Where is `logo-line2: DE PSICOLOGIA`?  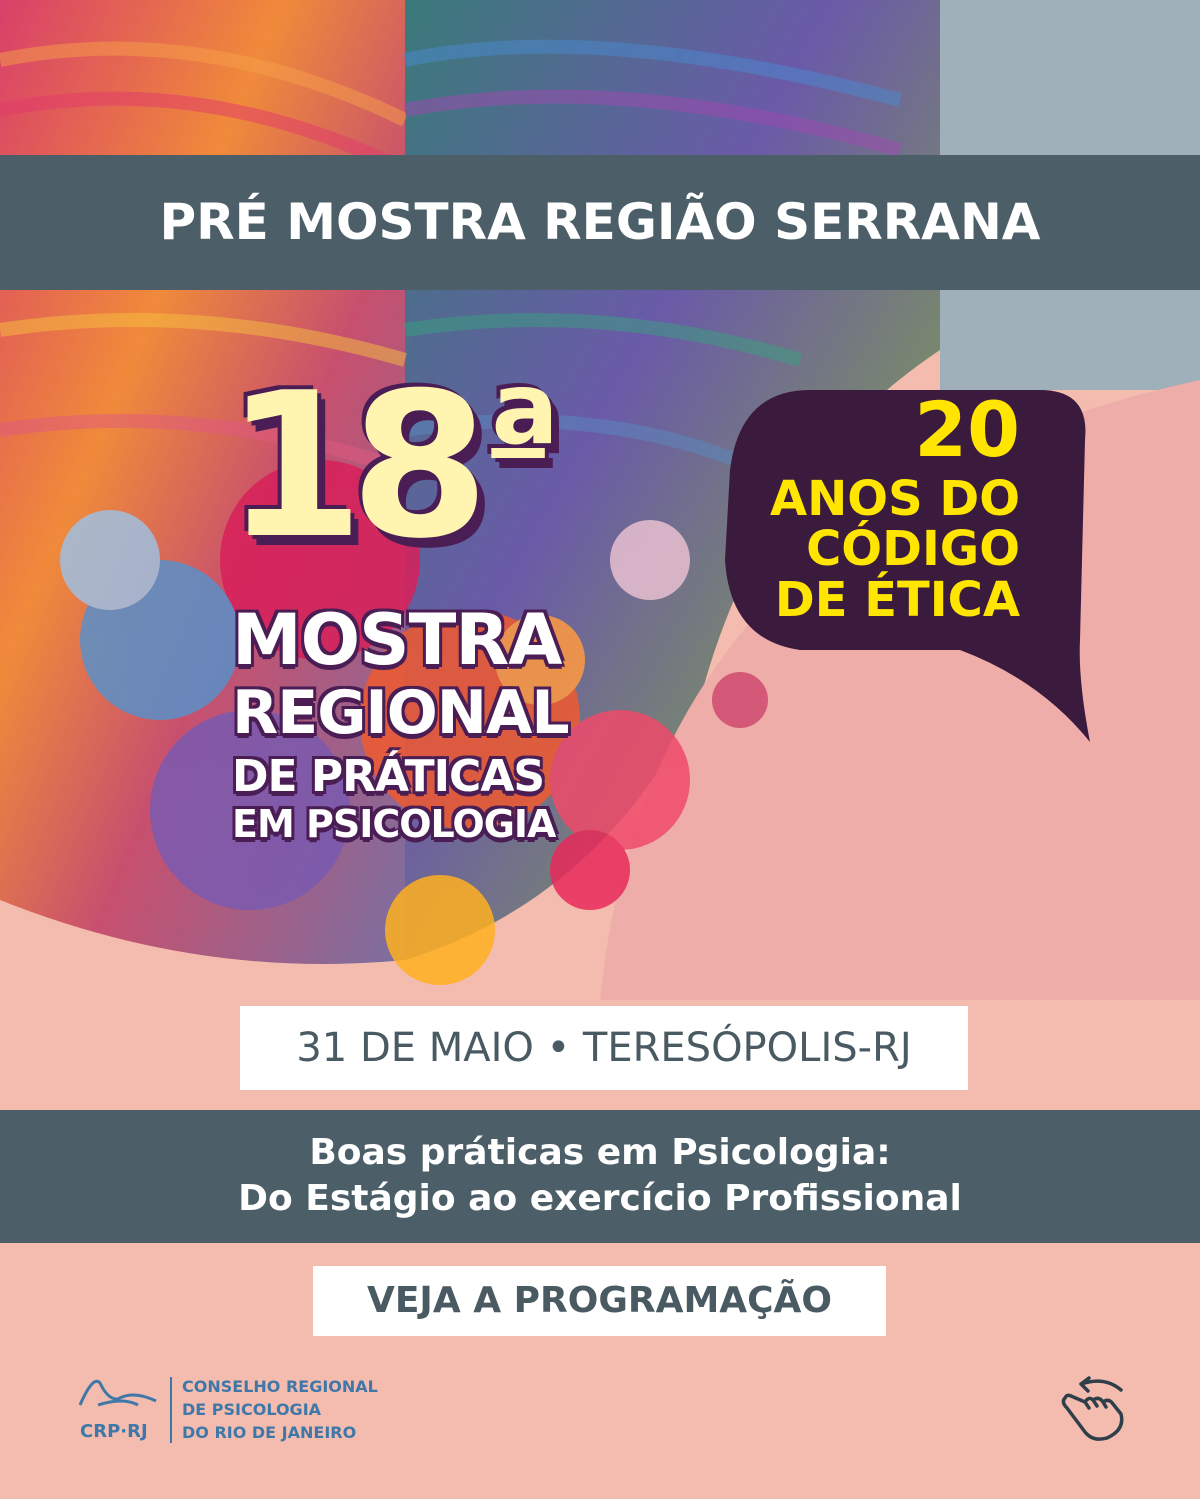 logo-line2: DE PSICOLOGIA is located at coordinates (252, 1409).